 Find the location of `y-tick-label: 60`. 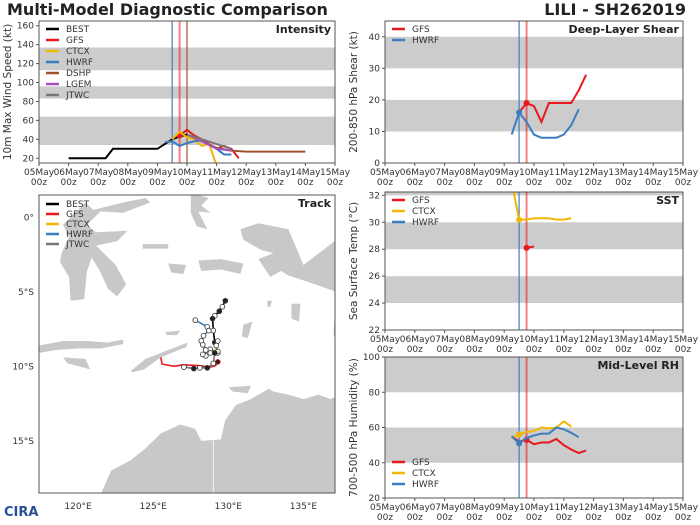

y-tick-label: 60 is located at coordinates (375, 429).